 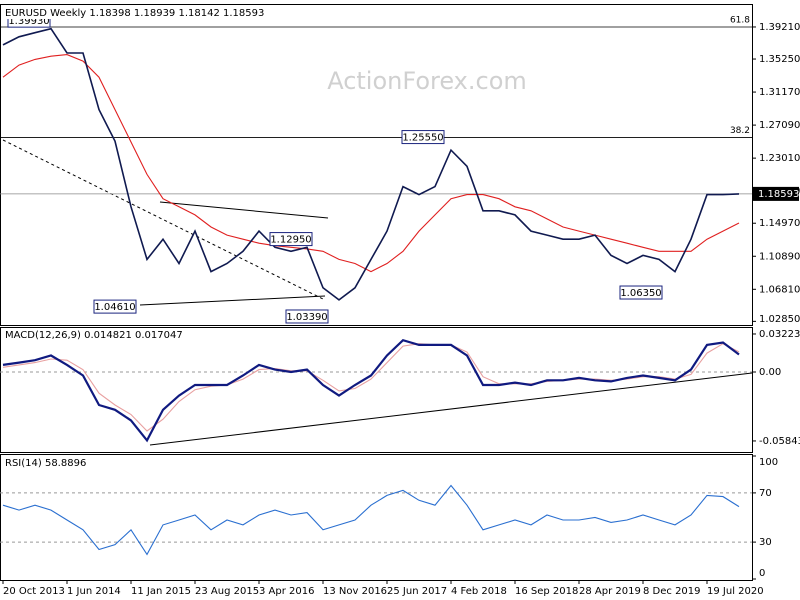 What do you see at coordinates (740, 131) in the screenshot?
I see `level-label: 38.2` at bounding box center [740, 131].